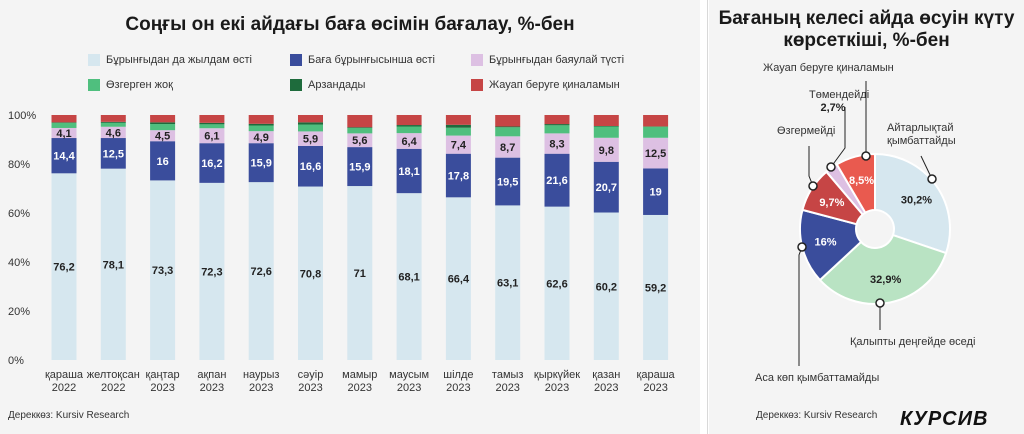 The image size is (1024, 434). Describe the element at coordinates (327, 85) in the screenshot. I see `legend-item-cheaper: Арзандады` at that location.